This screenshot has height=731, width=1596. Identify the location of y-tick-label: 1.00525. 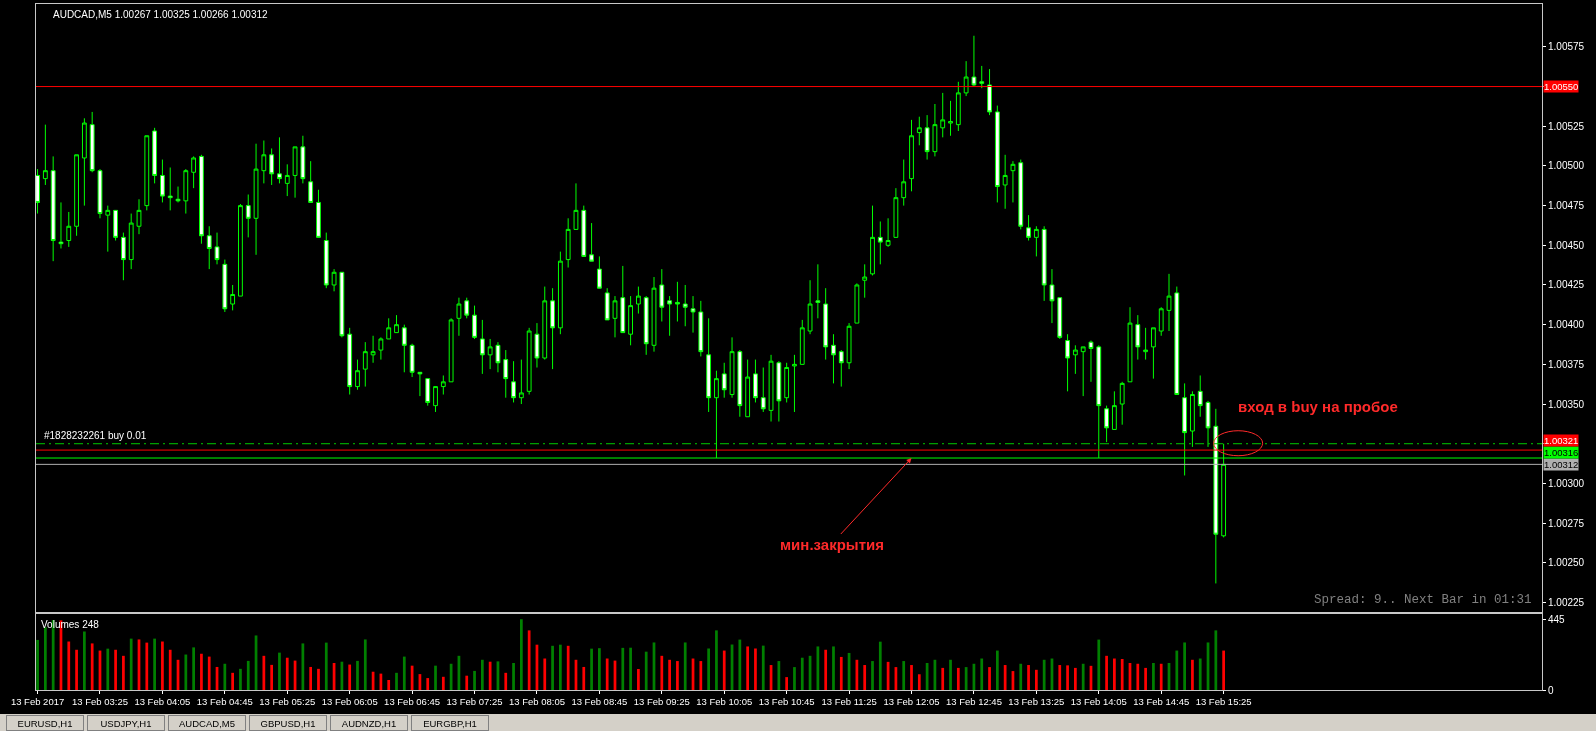
(1566, 126).